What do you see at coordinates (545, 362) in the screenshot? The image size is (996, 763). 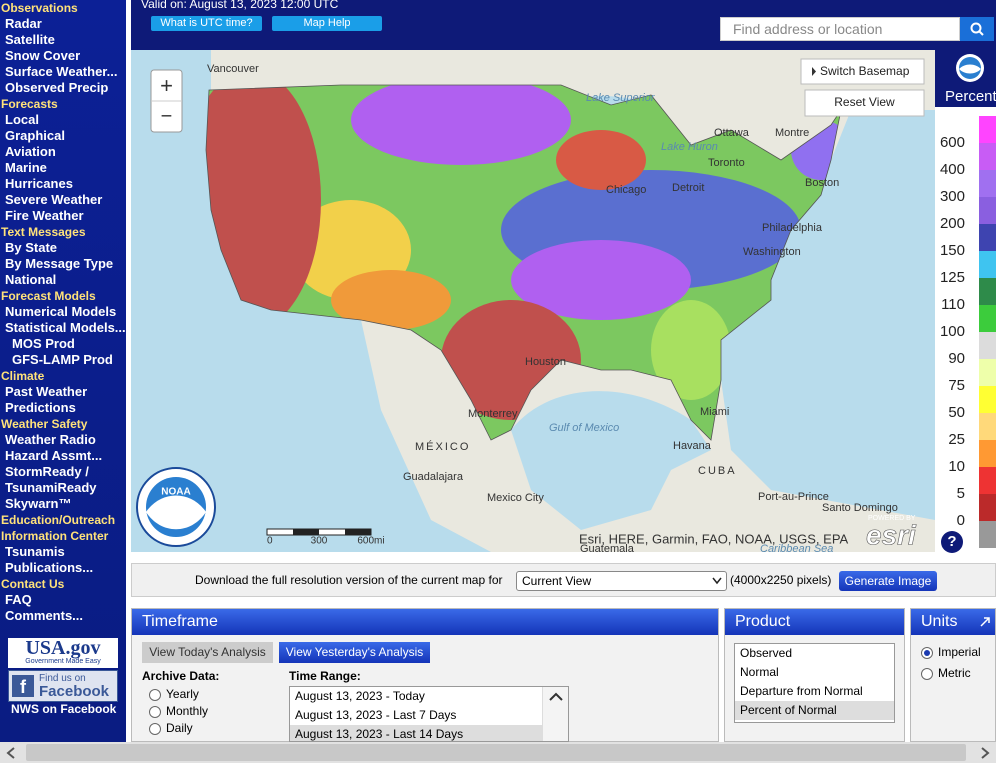 I see `place-label: Houston` at bounding box center [545, 362].